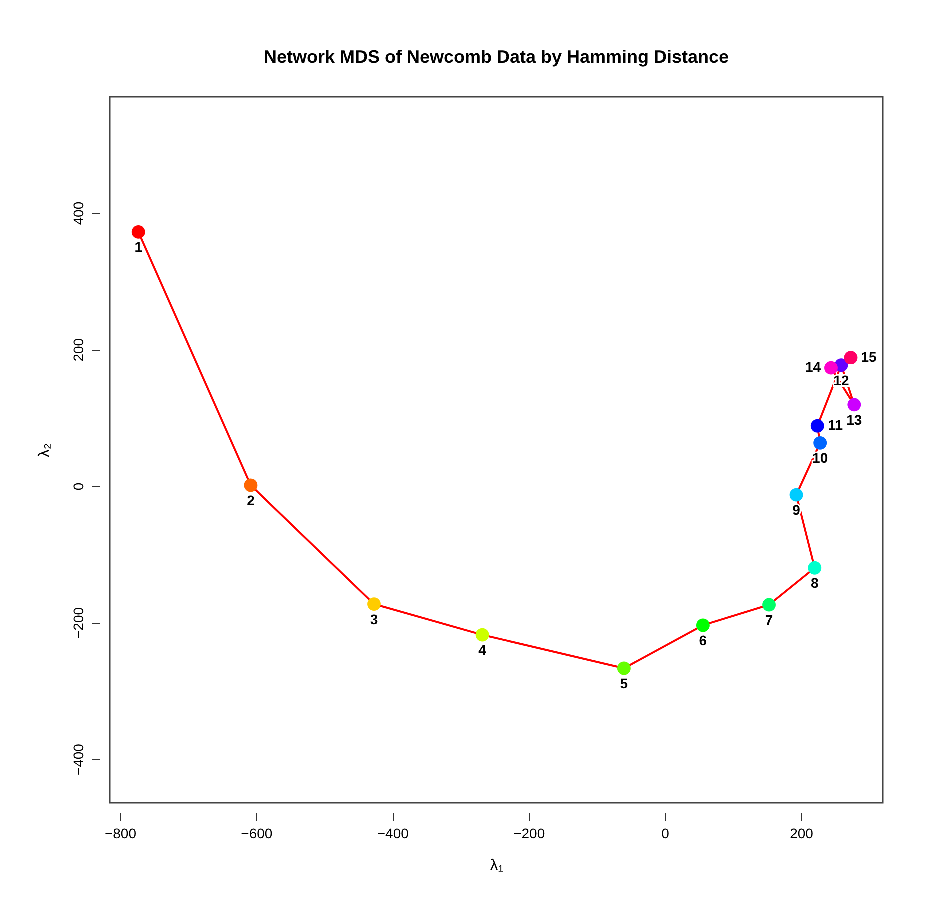 The image size is (938, 913). Describe the element at coordinates (393, 834) in the screenshot. I see `x-tick-label: −400` at that location.